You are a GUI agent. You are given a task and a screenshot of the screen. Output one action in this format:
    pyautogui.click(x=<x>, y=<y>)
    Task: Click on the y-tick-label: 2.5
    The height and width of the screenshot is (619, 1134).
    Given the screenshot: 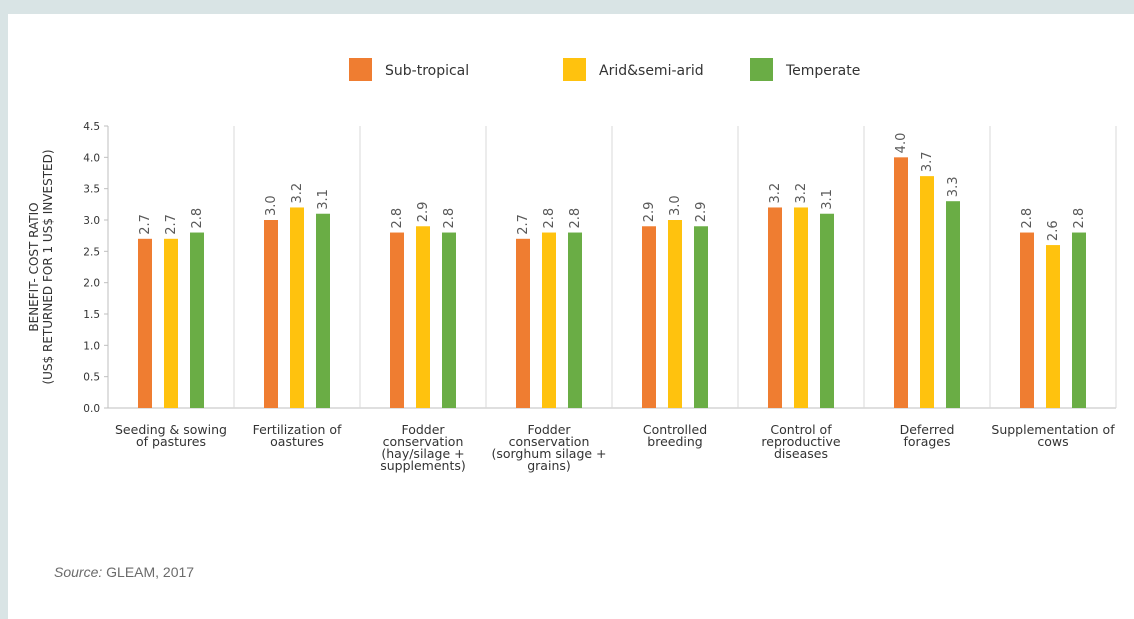 What is the action you would take?
    pyautogui.click(x=91, y=252)
    